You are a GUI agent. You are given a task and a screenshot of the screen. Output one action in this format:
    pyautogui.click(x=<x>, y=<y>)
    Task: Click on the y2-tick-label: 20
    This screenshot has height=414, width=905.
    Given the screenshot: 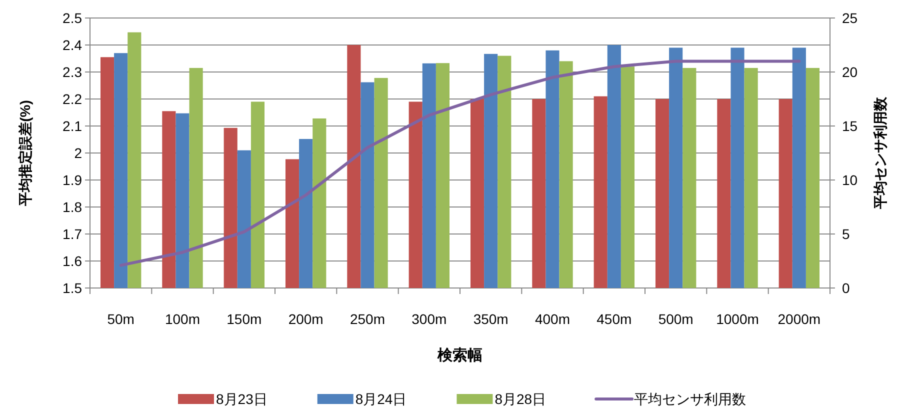 What is the action you would take?
    pyautogui.click(x=850, y=72)
    